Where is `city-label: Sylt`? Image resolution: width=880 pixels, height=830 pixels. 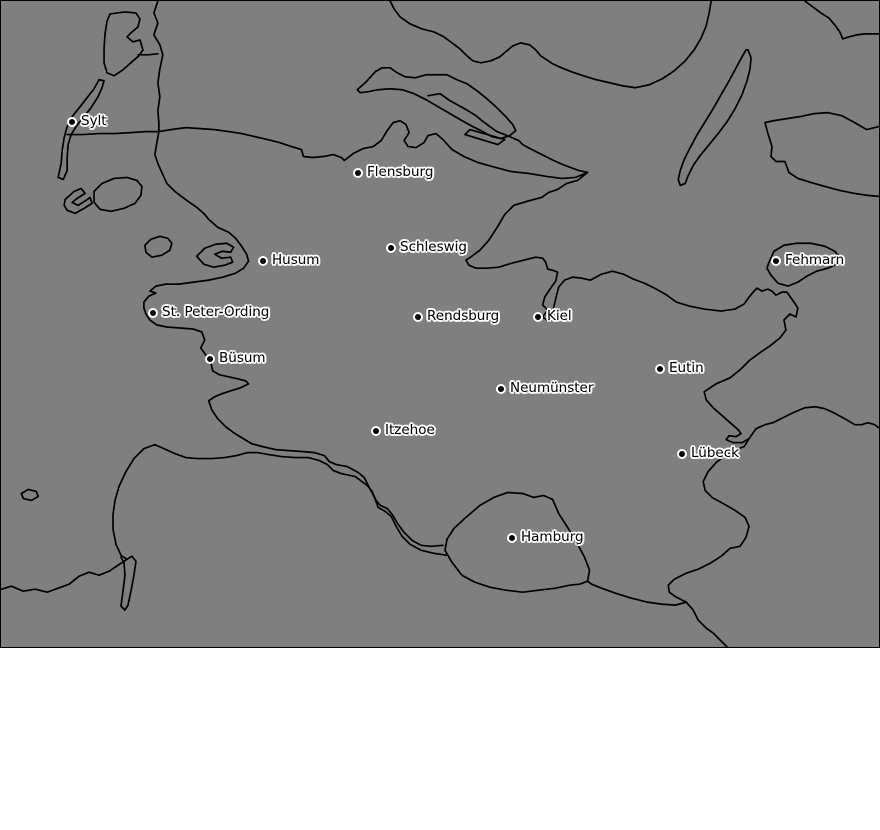
city-label: Sylt is located at coordinates (94, 121).